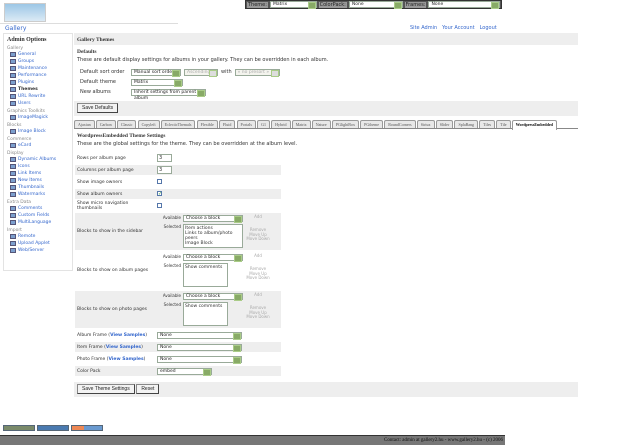 The image size is (640, 445). What do you see at coordinates (38, 145) in the screenshot?
I see `sidebar-item-ecard: eCard` at bounding box center [38, 145].